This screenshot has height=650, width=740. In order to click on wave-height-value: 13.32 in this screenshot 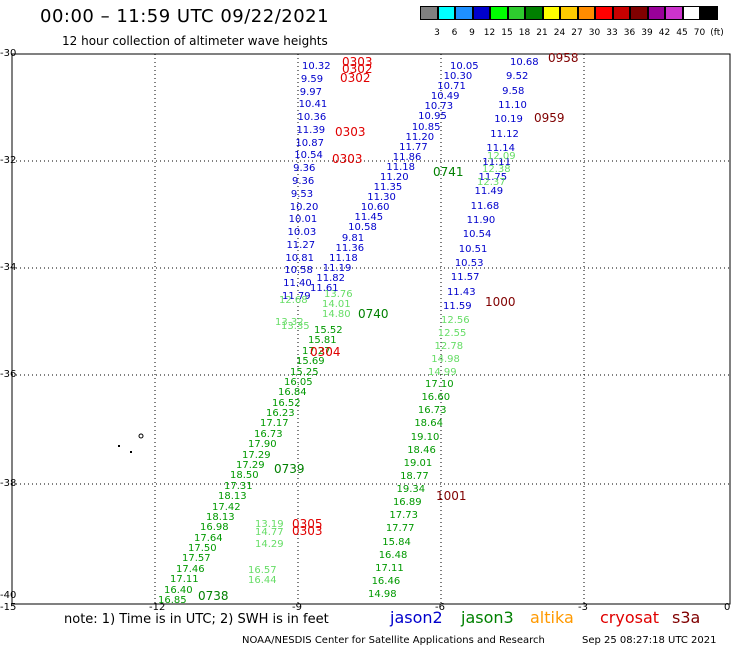, I will do `click(289, 322)`.